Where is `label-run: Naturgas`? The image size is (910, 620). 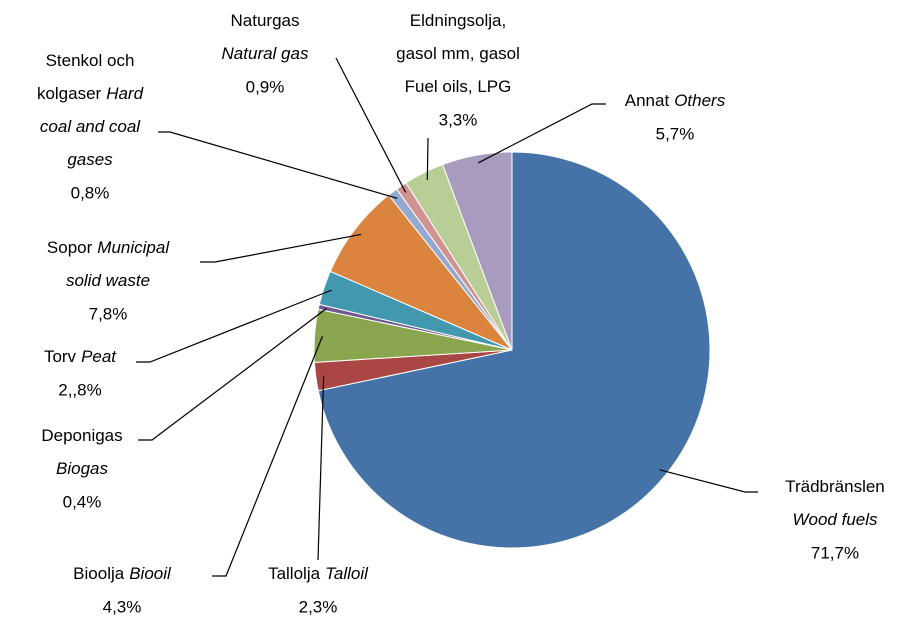 label-run: Naturgas is located at coordinates (265, 20).